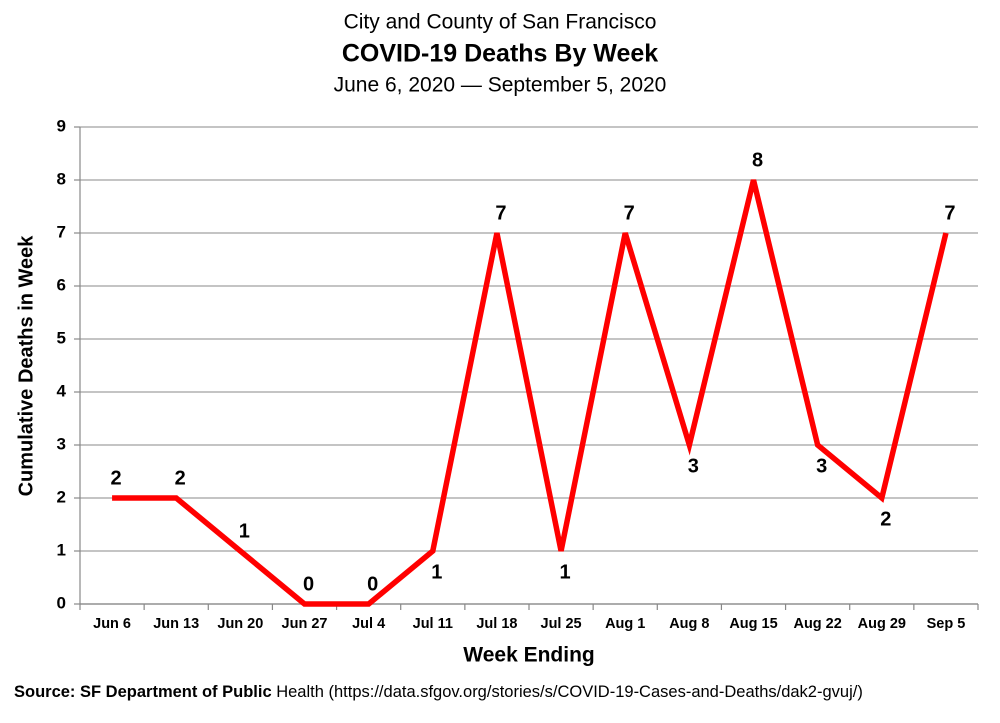 This screenshot has width=1000, height=723. Describe the element at coordinates (112, 624) in the screenshot. I see `x-tick-label: Jun 6` at that location.